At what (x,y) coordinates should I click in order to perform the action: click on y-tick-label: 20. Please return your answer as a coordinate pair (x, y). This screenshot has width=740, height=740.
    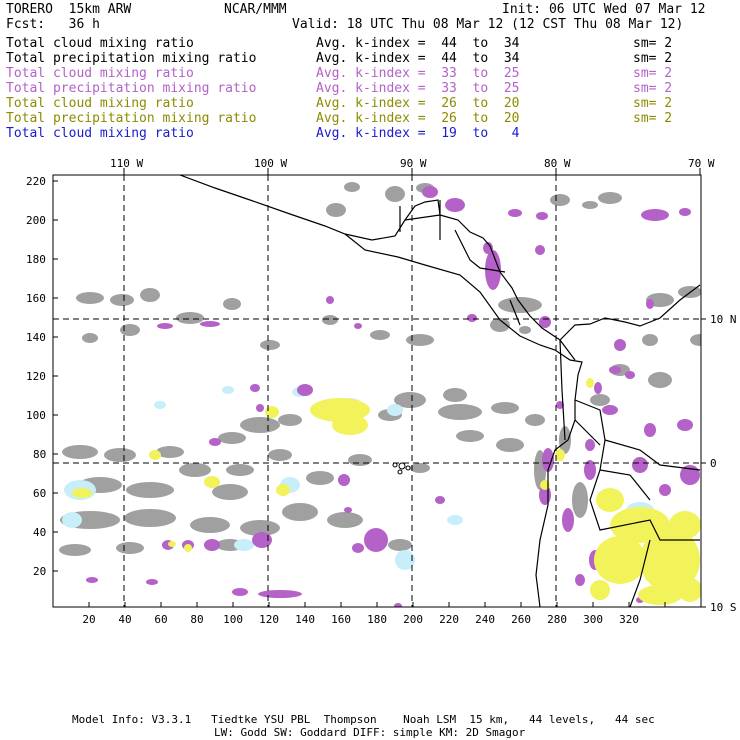
    Looking at the image, I should click on (40, 571).